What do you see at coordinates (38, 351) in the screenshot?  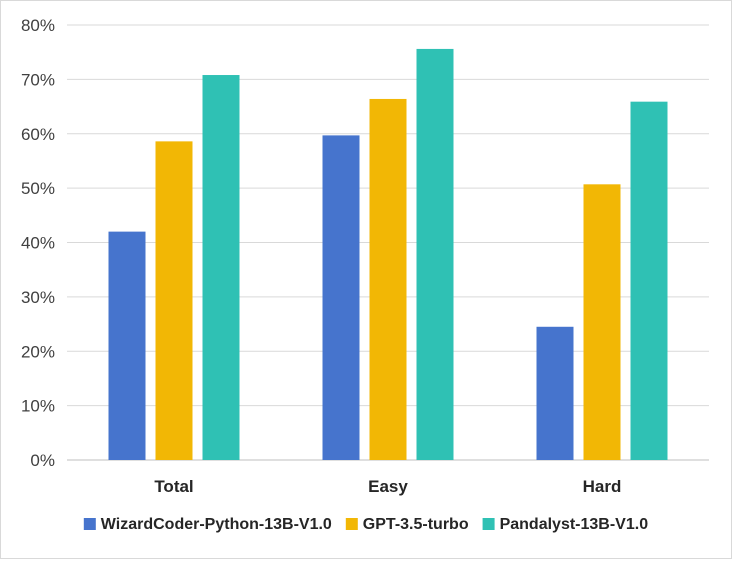 I see `y-tick-label: 20%` at bounding box center [38, 351].